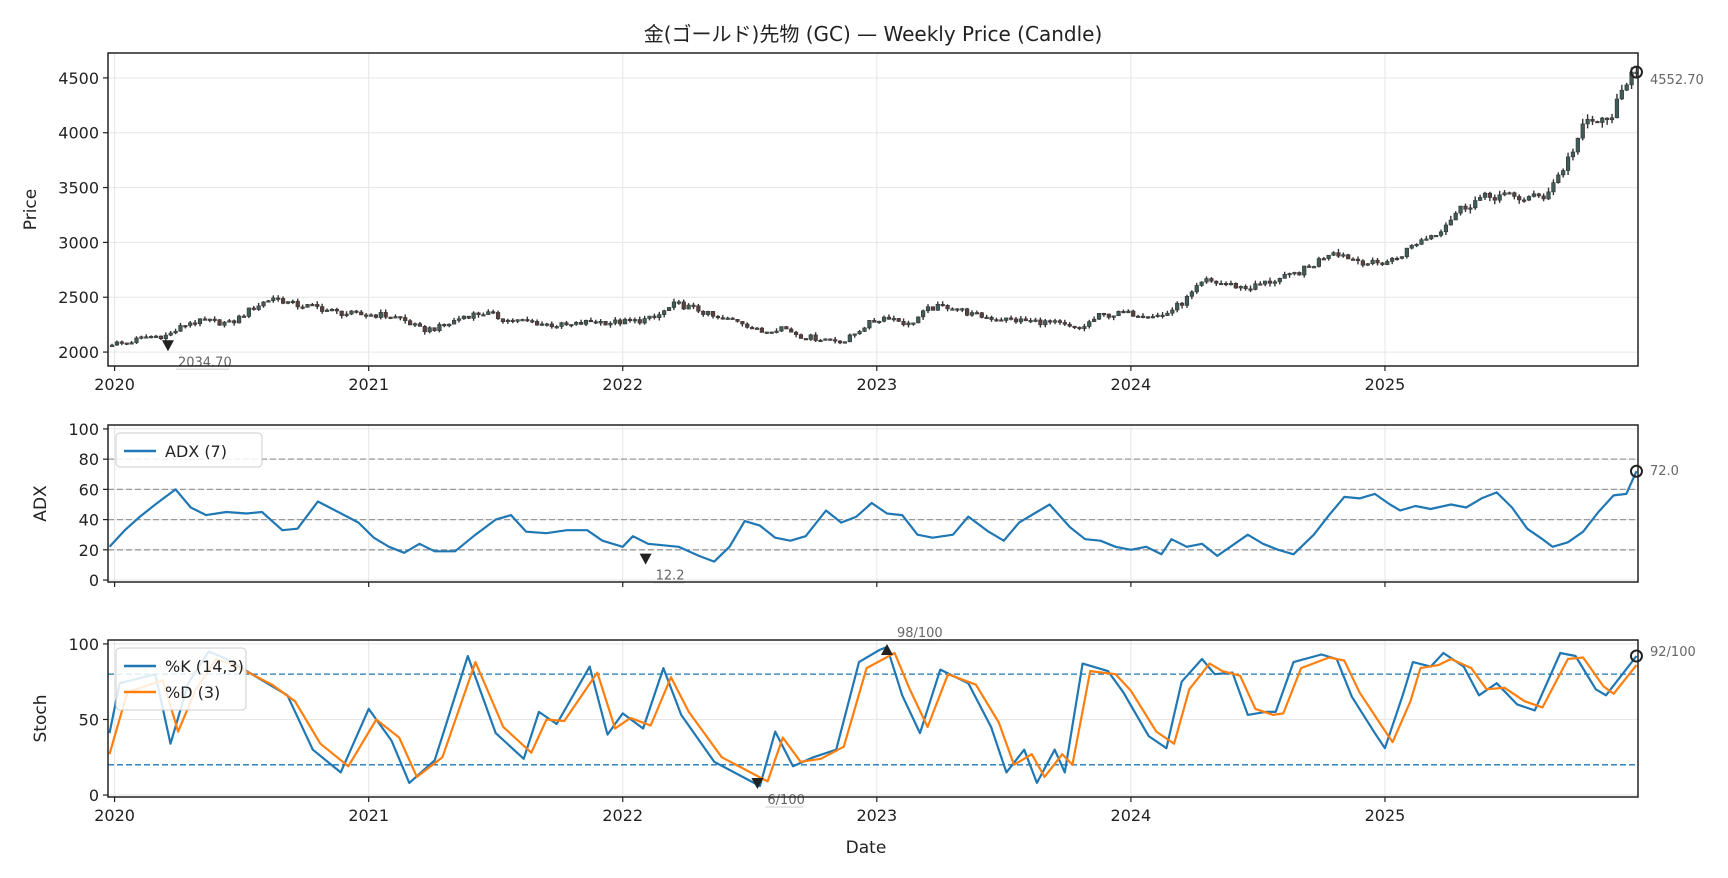 The image size is (1728, 878). I want to click on y-tick-label: 100, so click(83, 429).